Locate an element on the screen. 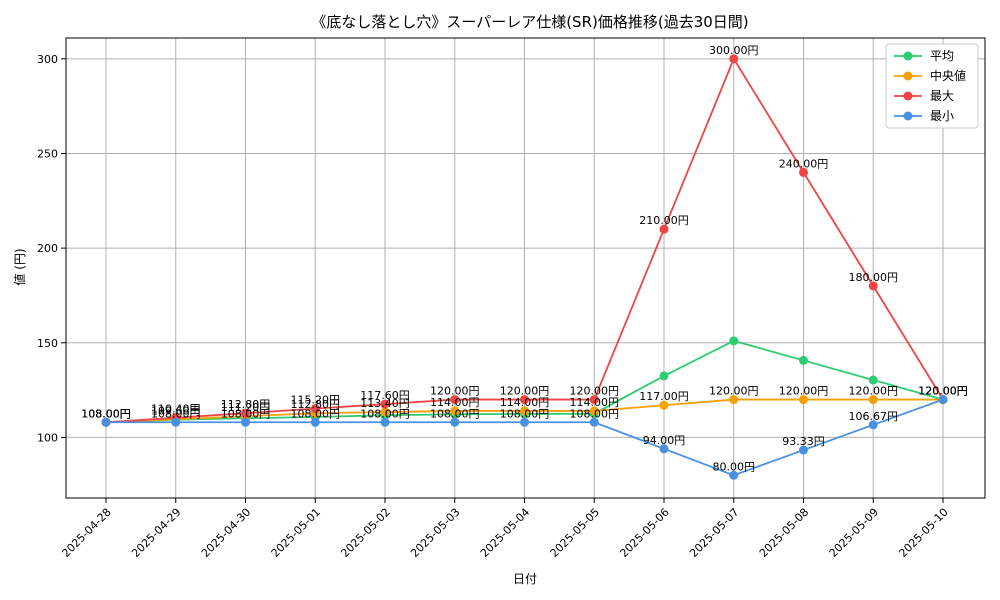  data-label: 110.40円 is located at coordinates (176, 409).